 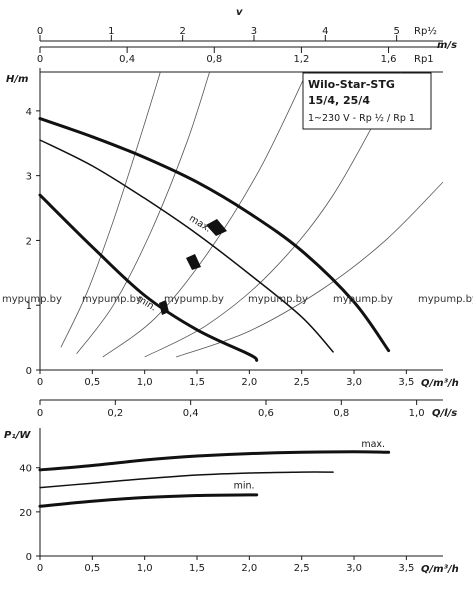 I want to click on head-y-tick-label: 2, so click(x=29, y=241).